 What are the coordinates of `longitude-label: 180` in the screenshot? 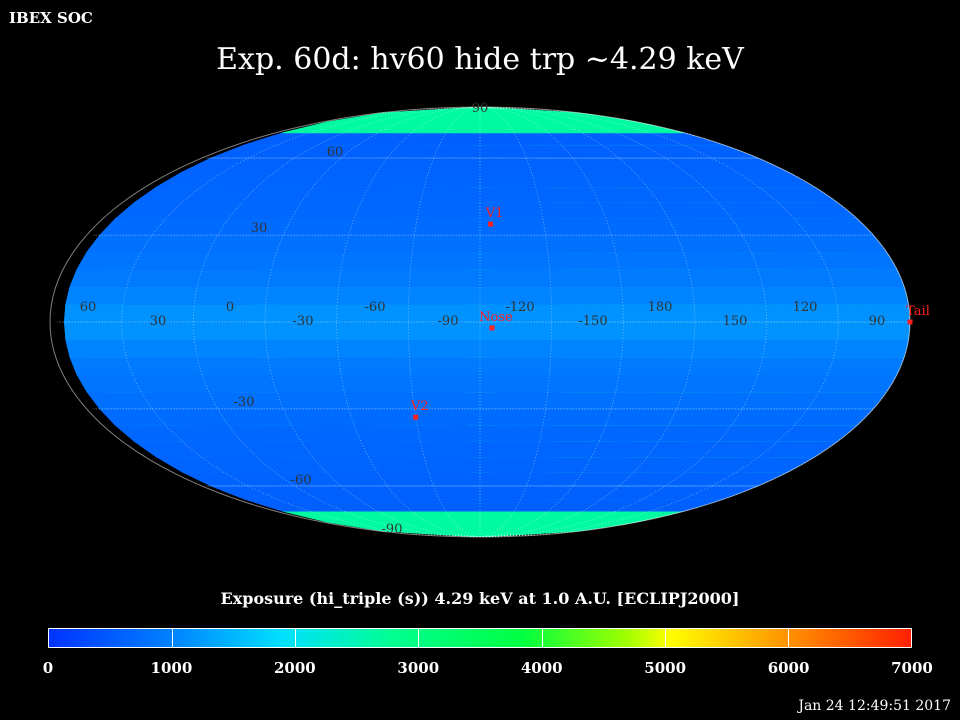 It's located at (660, 307).